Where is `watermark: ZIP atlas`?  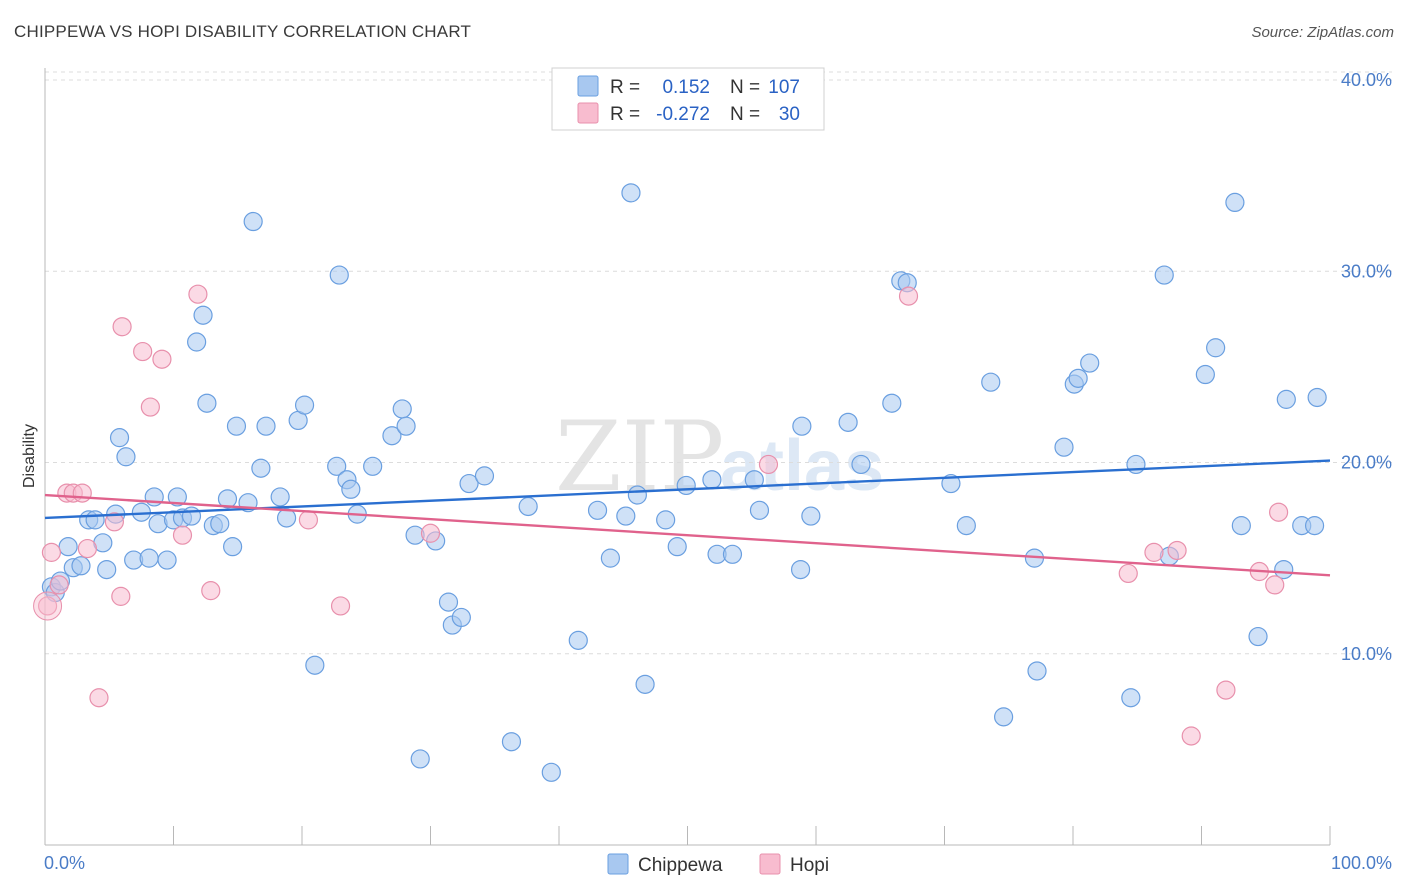
watermark: ZIP atlas is located at coordinates (719, 457).